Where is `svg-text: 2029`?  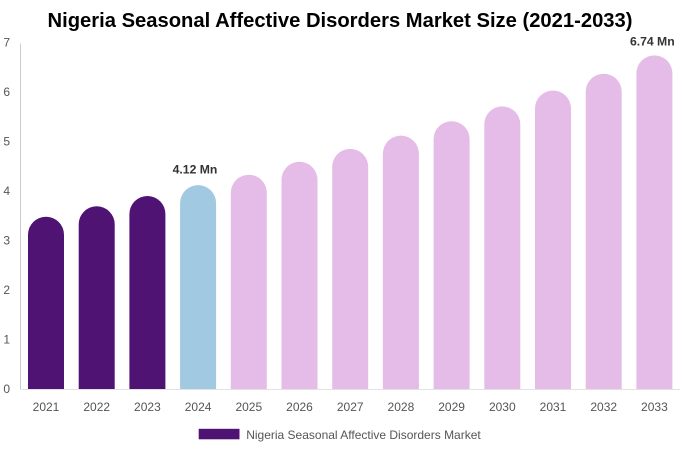
svg-text: 2029 is located at coordinates (451, 407).